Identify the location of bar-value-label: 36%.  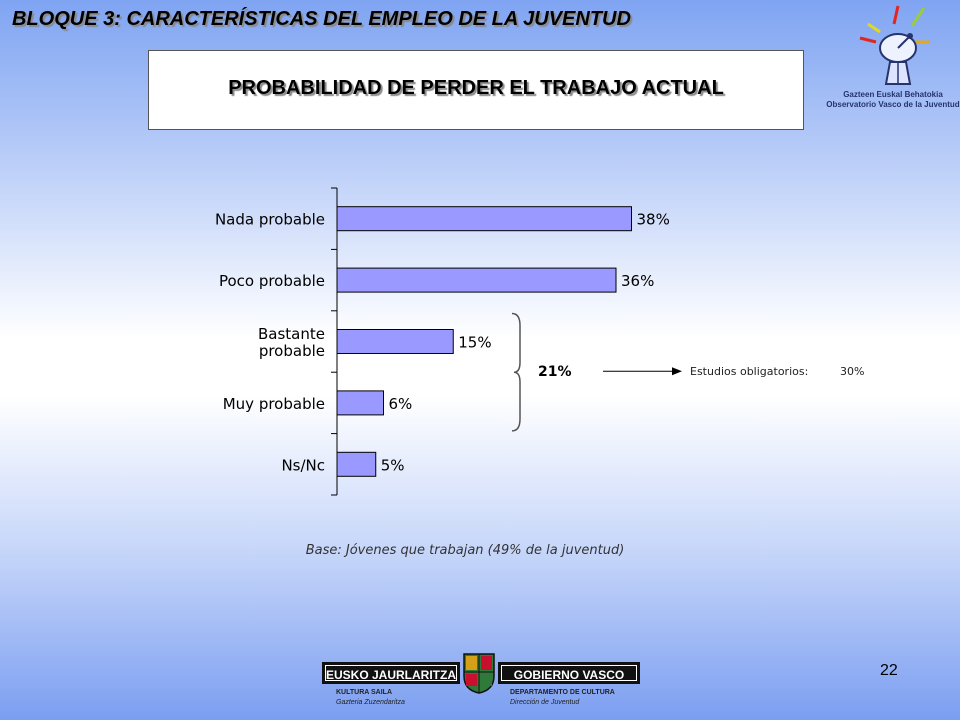
(637, 281).